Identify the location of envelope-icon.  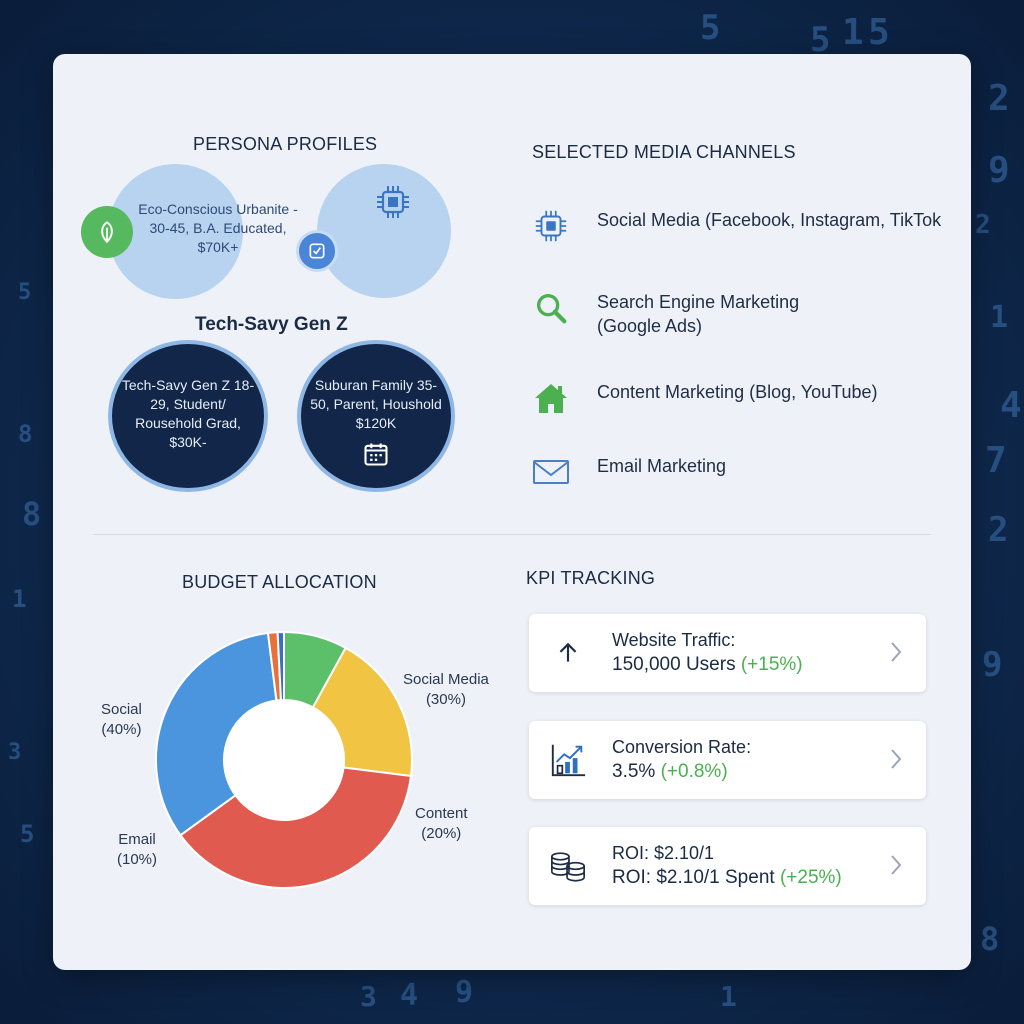
(551, 472).